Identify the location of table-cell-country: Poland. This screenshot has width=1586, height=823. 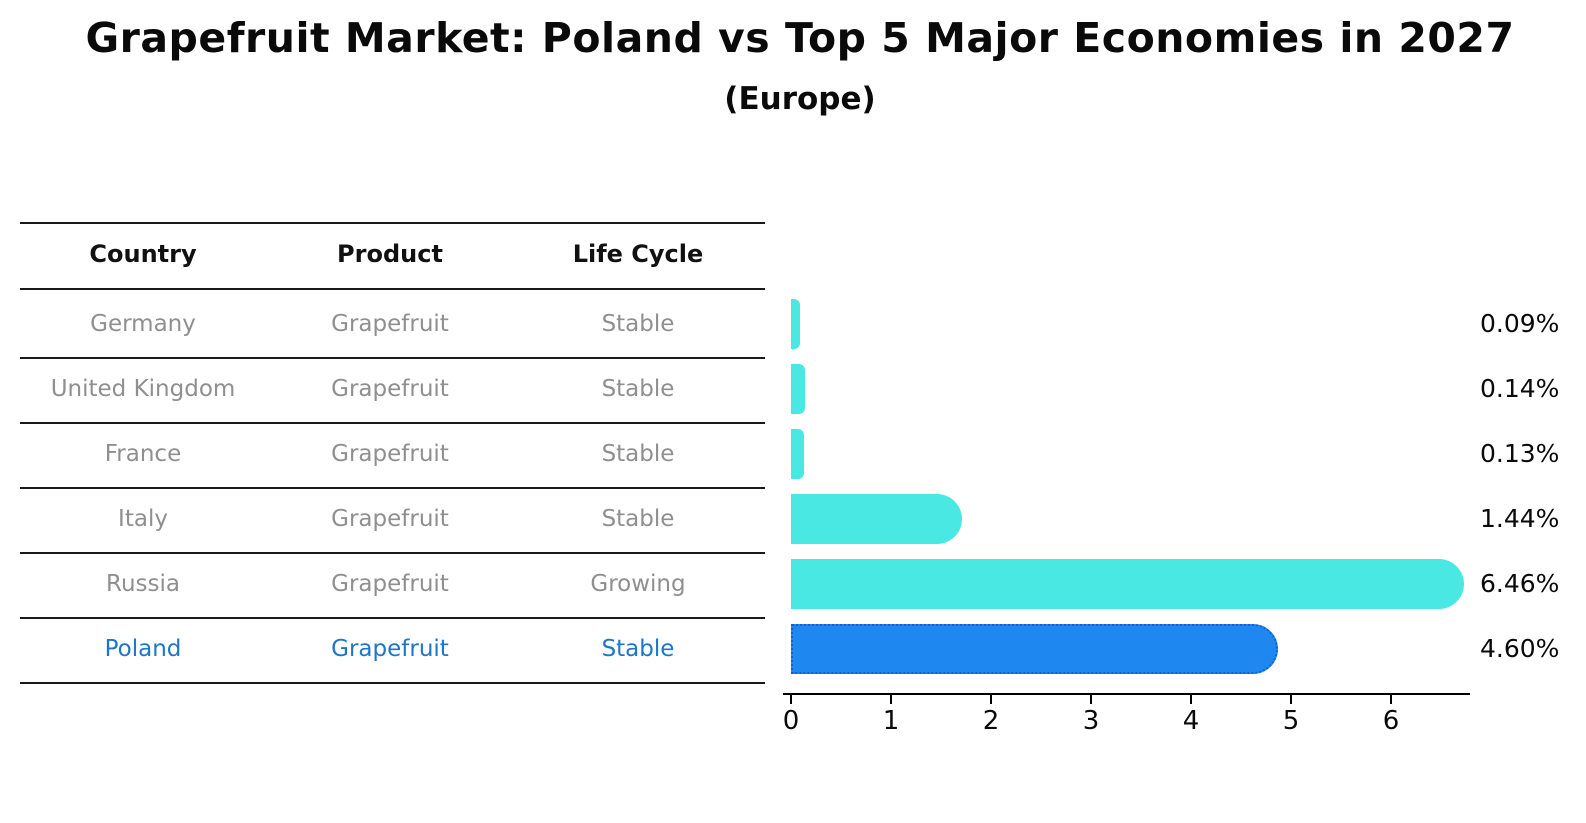
(143, 649).